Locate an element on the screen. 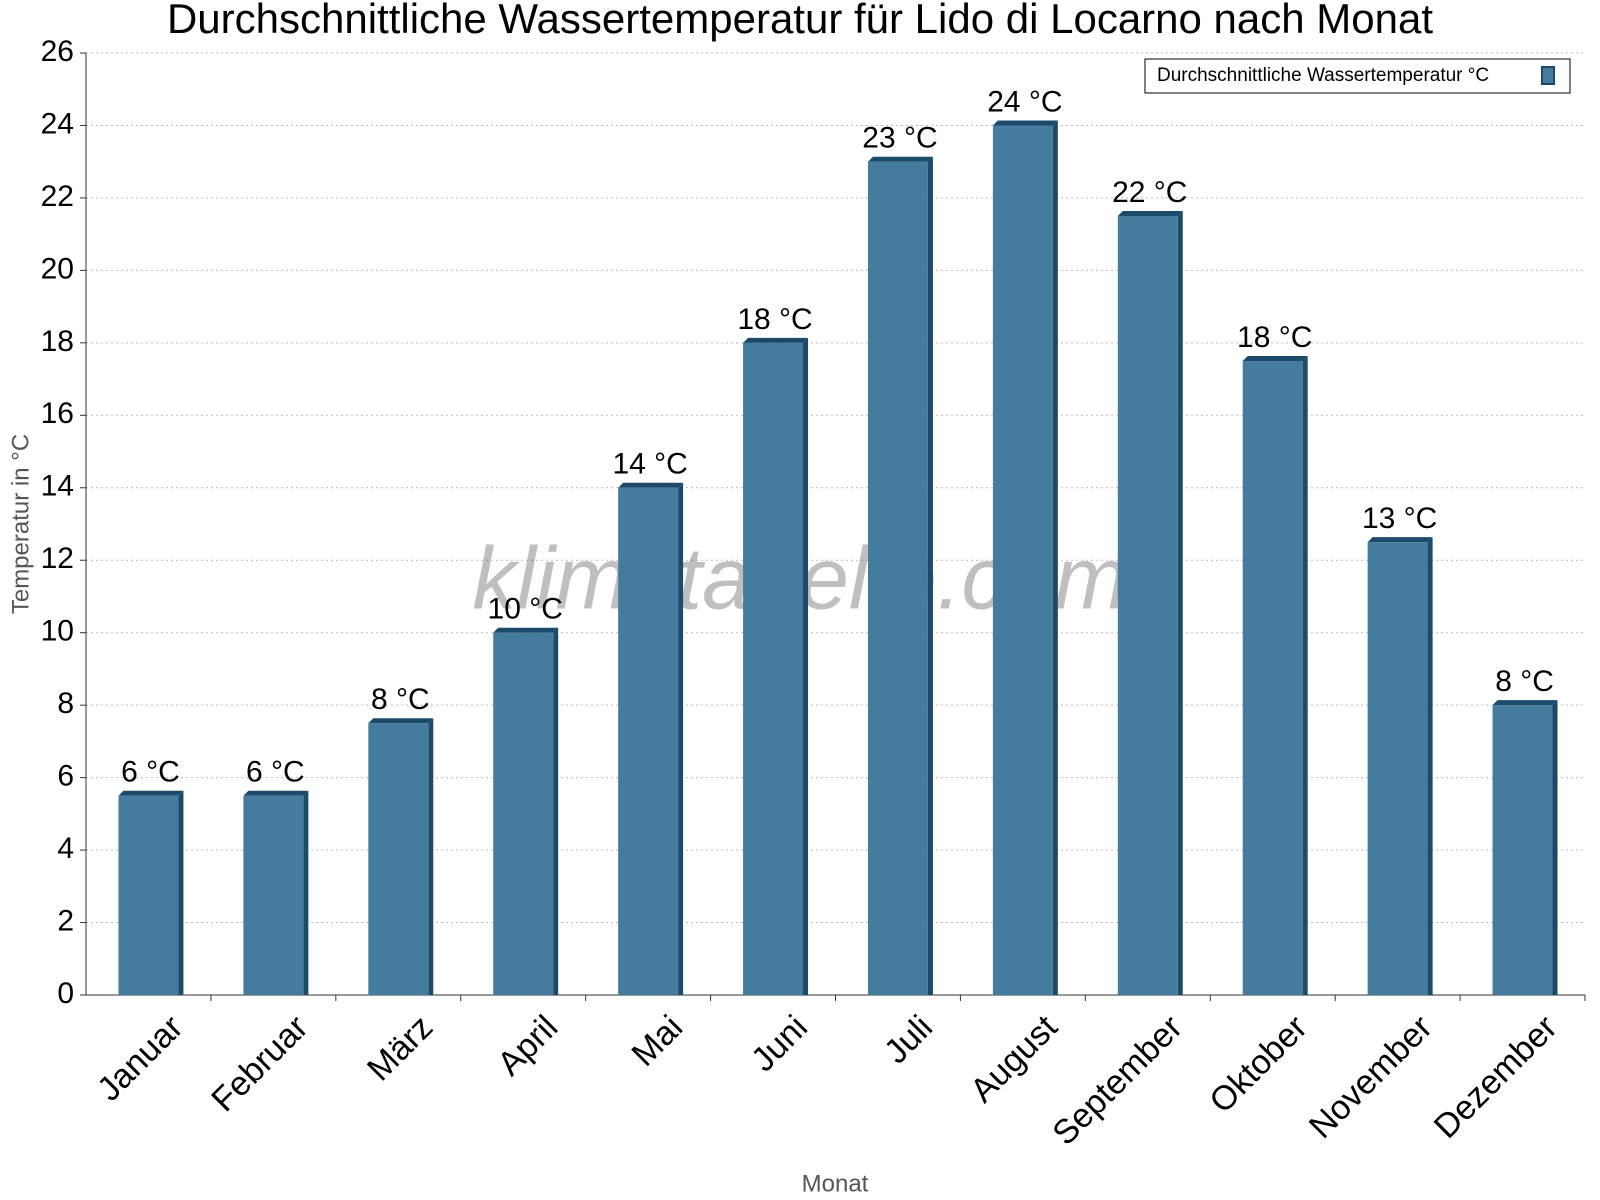 This screenshot has width=1600, height=1200. x-tick-label: August is located at coordinates (1014, 1059).